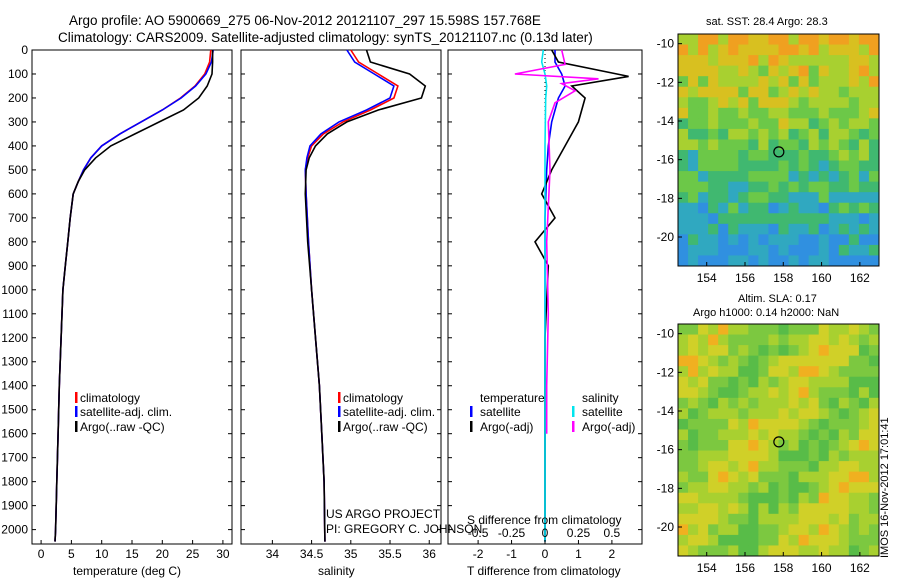 This screenshot has width=900, height=580. I want to click on y-tick-label: 700, so click(18, 218).